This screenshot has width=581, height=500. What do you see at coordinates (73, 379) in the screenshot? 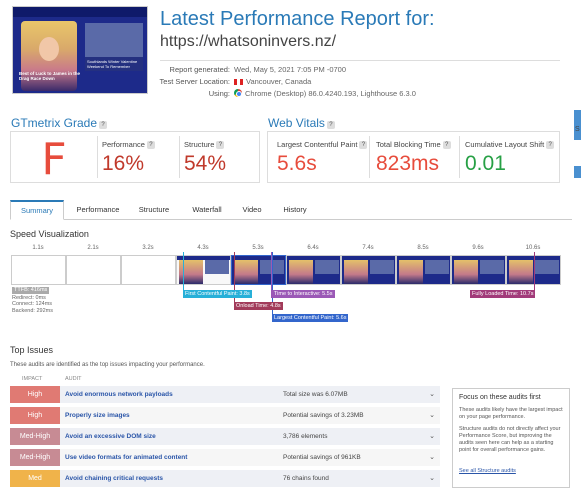
I see `audit-column-header: AUDIT` at bounding box center [73, 379].